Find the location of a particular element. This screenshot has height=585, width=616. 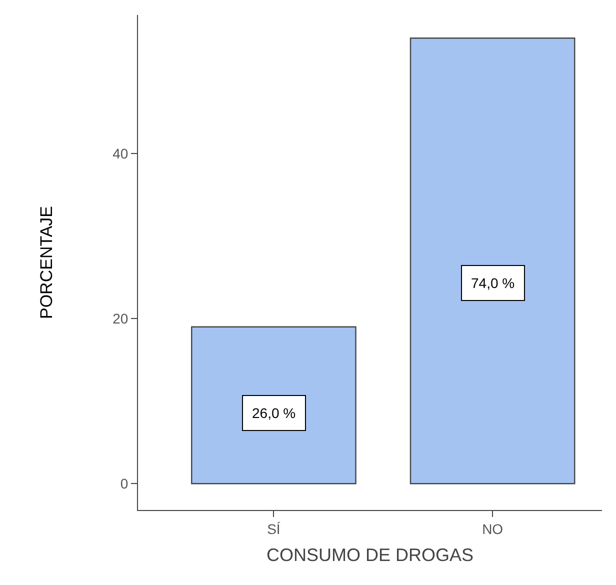

x-axis-title: CONSUMO DE DROGAS is located at coordinates (370, 554).